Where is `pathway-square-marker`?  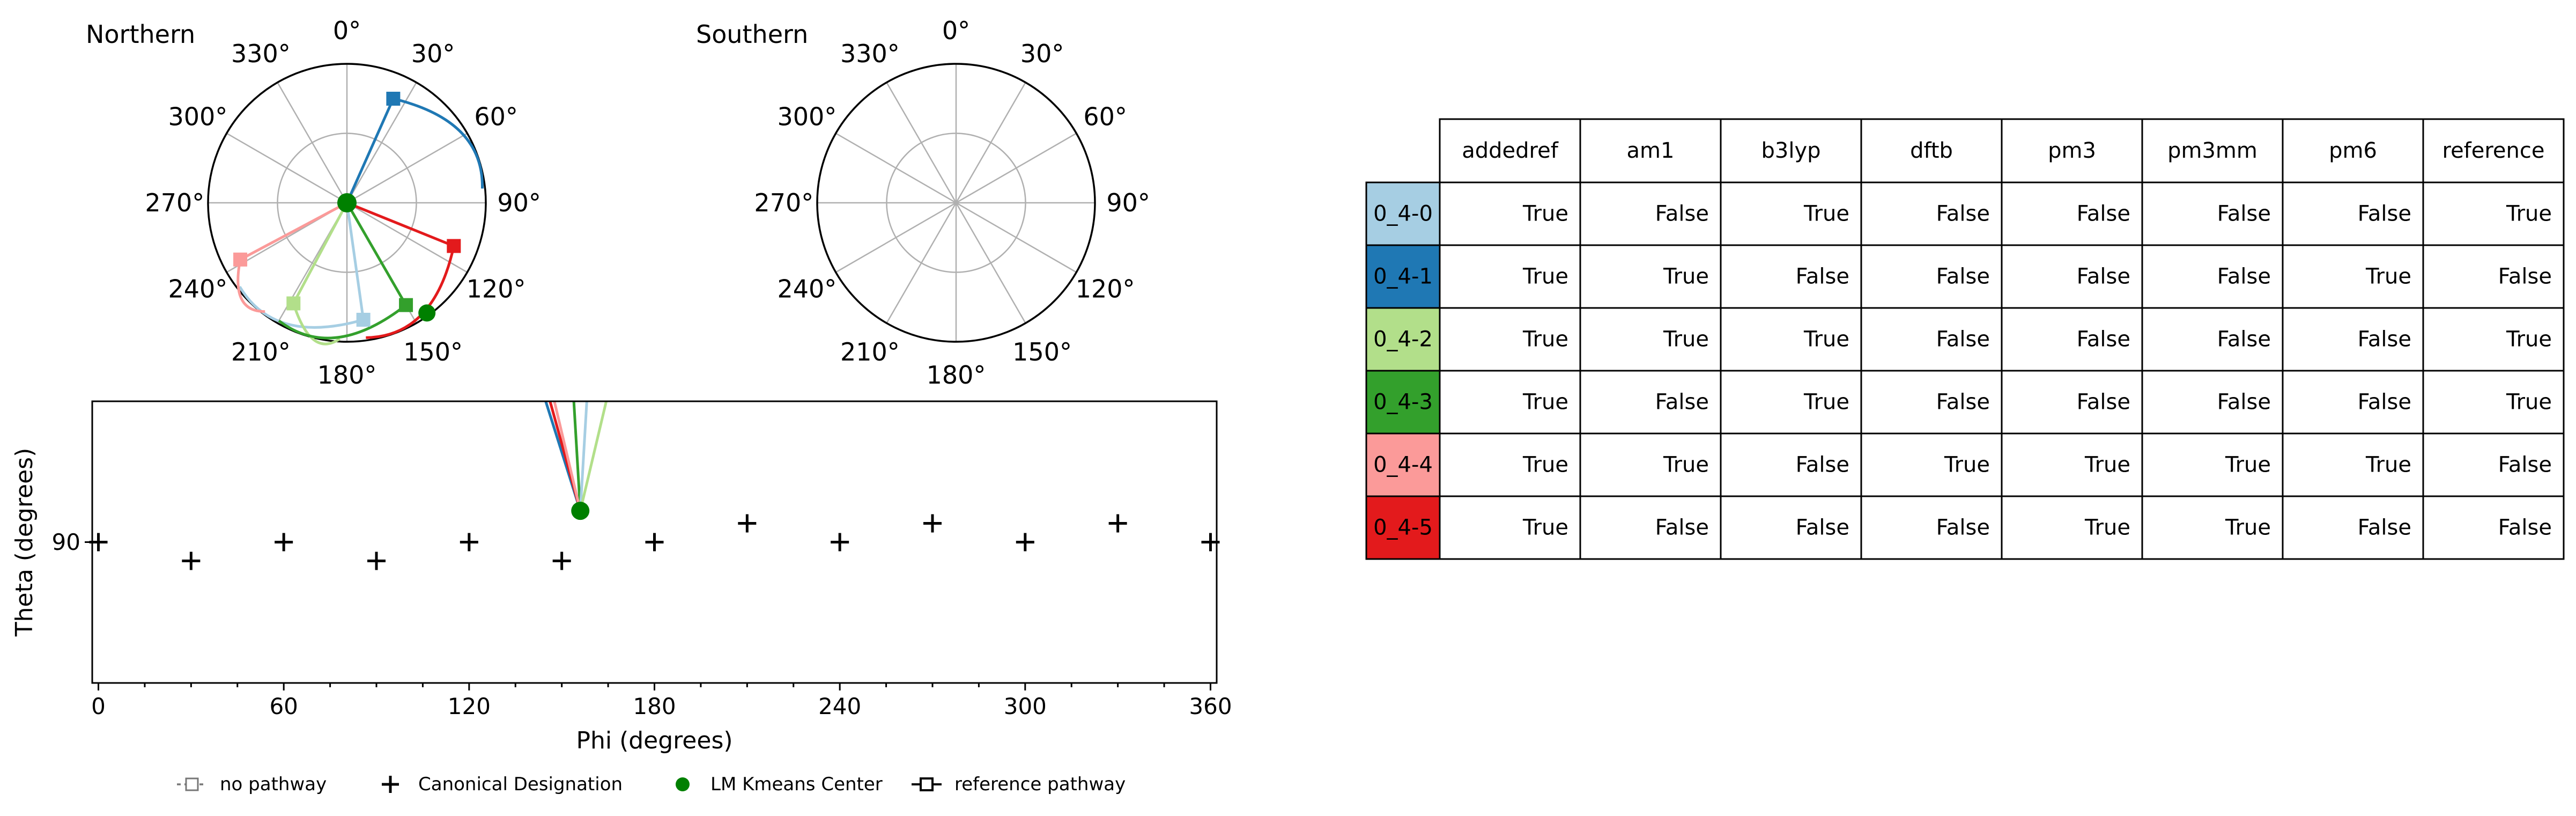
pathway-square-marker is located at coordinates (406, 305).